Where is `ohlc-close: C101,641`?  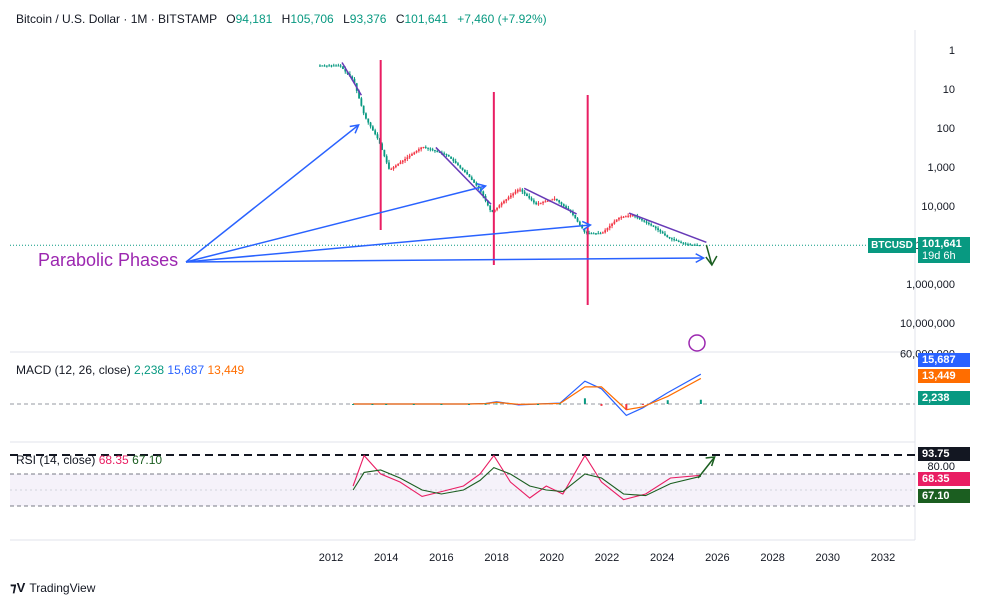 ohlc-close: C101,641 is located at coordinates (421, 19).